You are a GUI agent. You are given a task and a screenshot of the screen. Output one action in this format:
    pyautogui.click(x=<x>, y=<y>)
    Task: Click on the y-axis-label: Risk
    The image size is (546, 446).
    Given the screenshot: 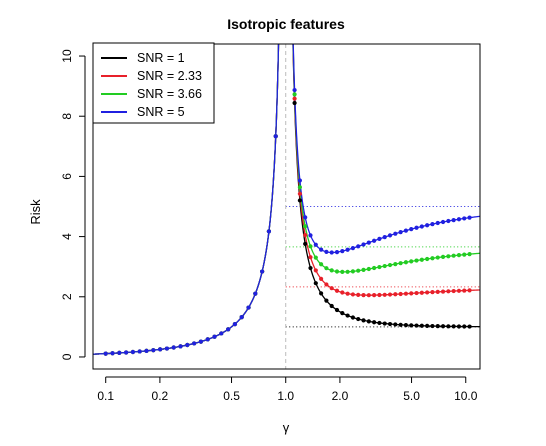 What is the action you would take?
    pyautogui.click(x=35, y=212)
    